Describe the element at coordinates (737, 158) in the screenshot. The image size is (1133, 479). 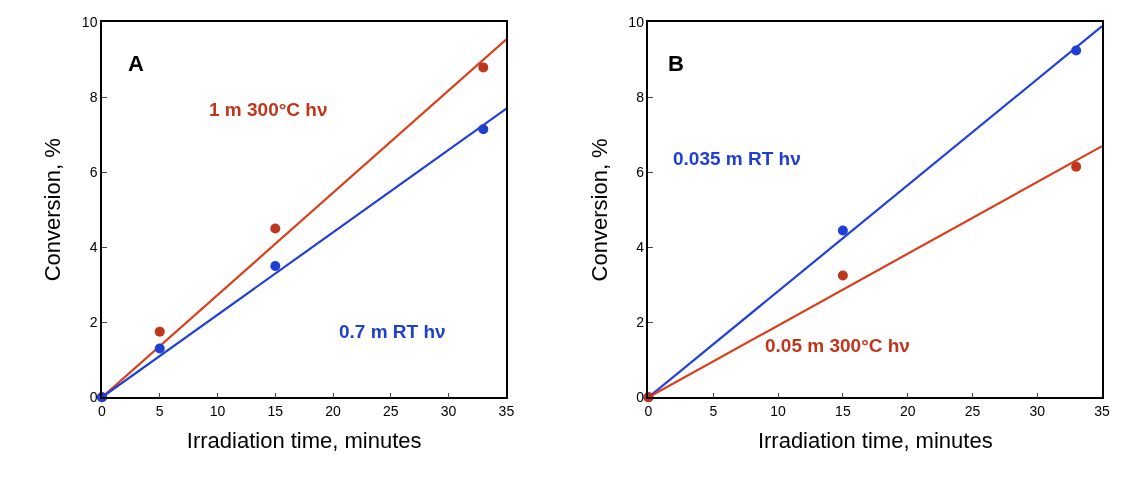
I see `text: 0.035 m RT hν` at that location.